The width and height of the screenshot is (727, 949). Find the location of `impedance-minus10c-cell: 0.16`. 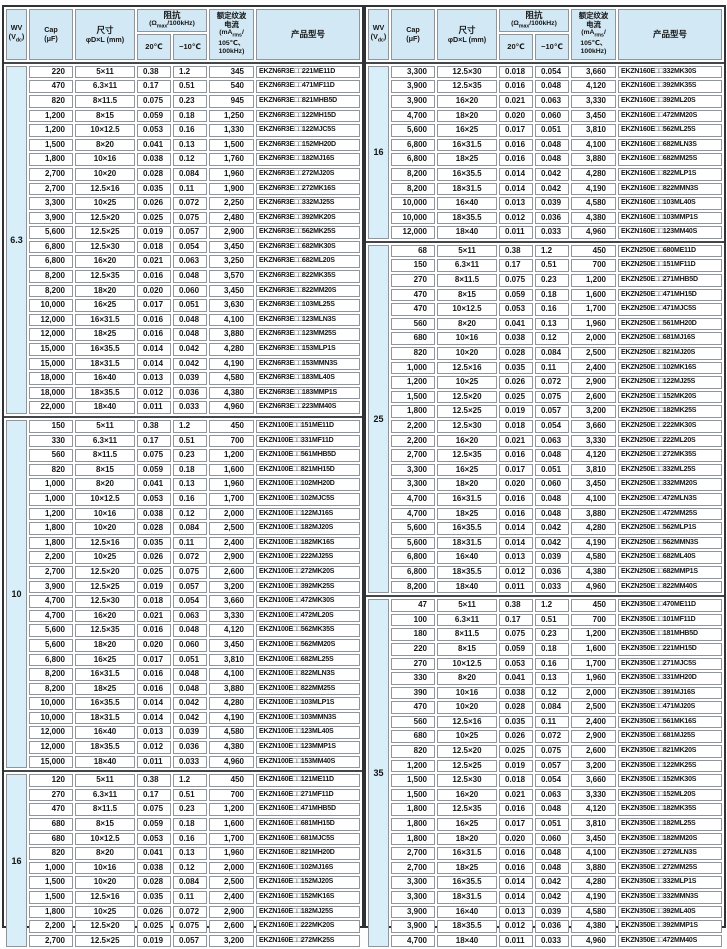

impedance-minus10c-cell: 0.16 is located at coordinates (552, 309).